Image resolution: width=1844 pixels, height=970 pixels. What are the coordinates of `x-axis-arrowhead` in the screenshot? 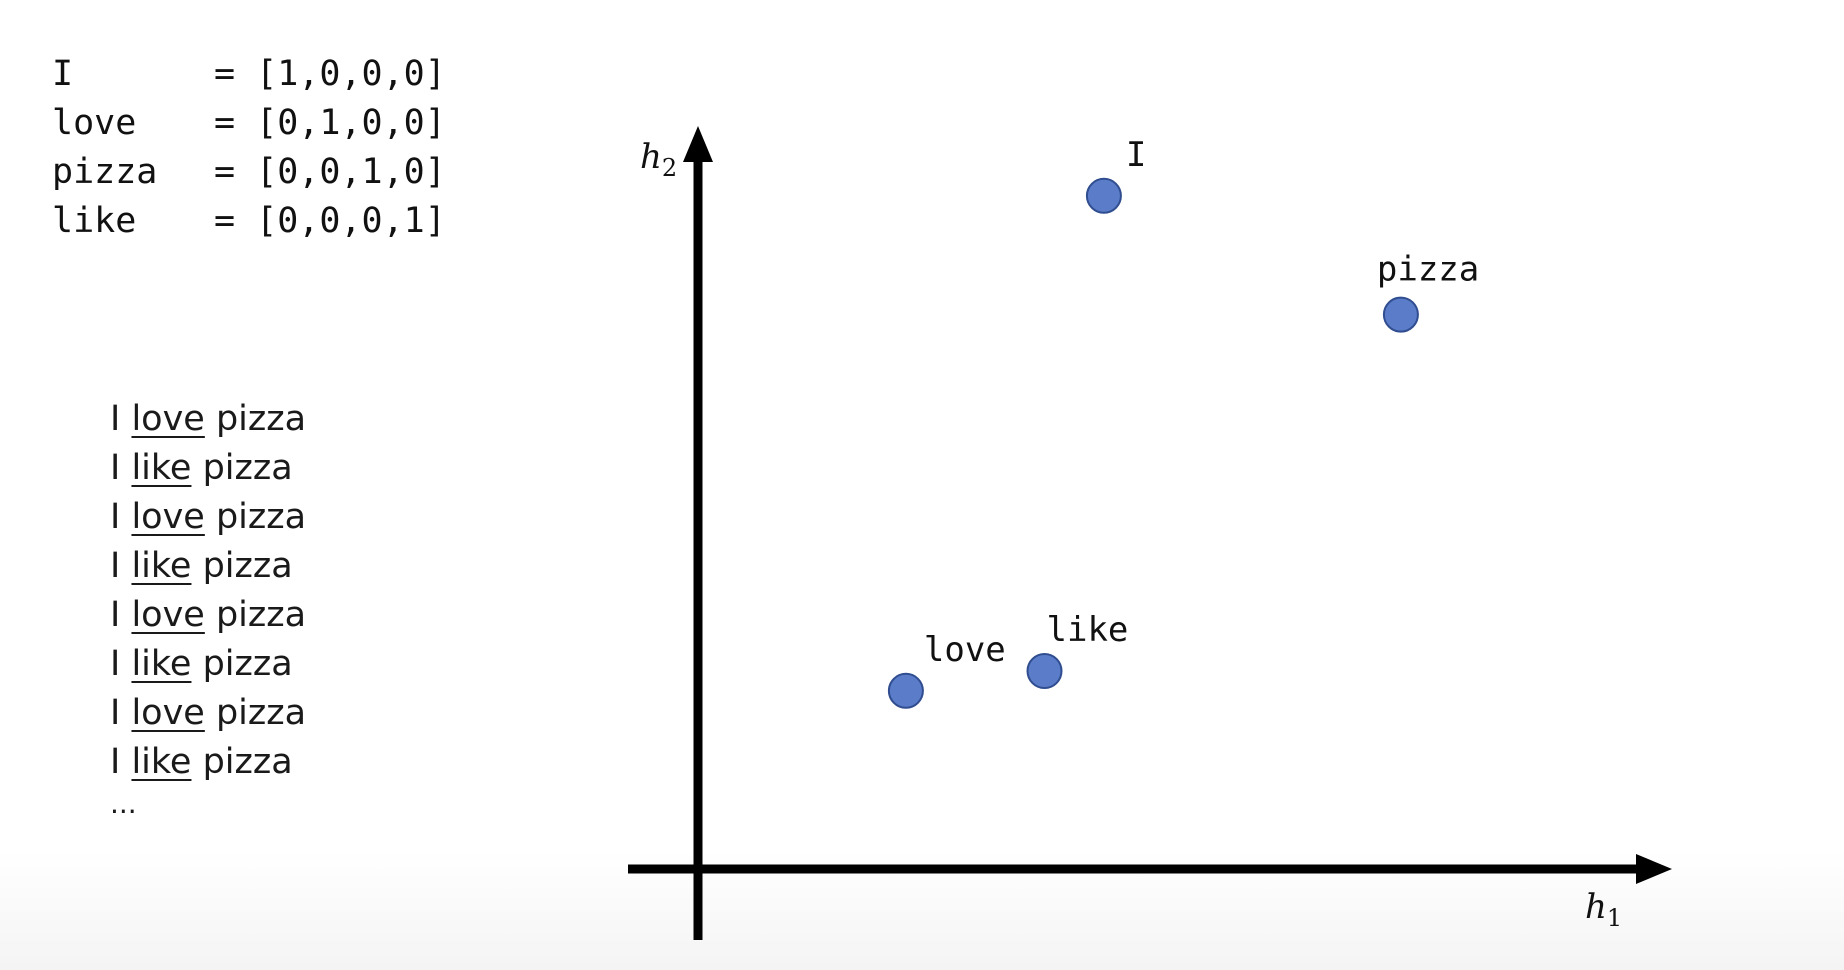 It's located at (1654, 869).